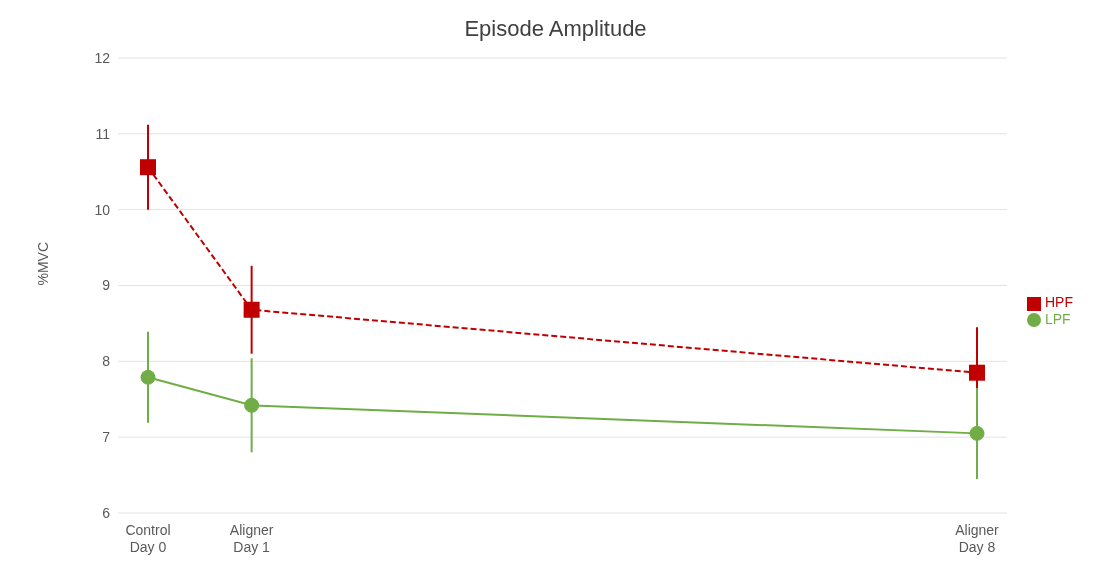 The width and height of the screenshot is (1111, 583). What do you see at coordinates (148, 538) in the screenshot?
I see `x-tick-label: Control Day 0` at bounding box center [148, 538].